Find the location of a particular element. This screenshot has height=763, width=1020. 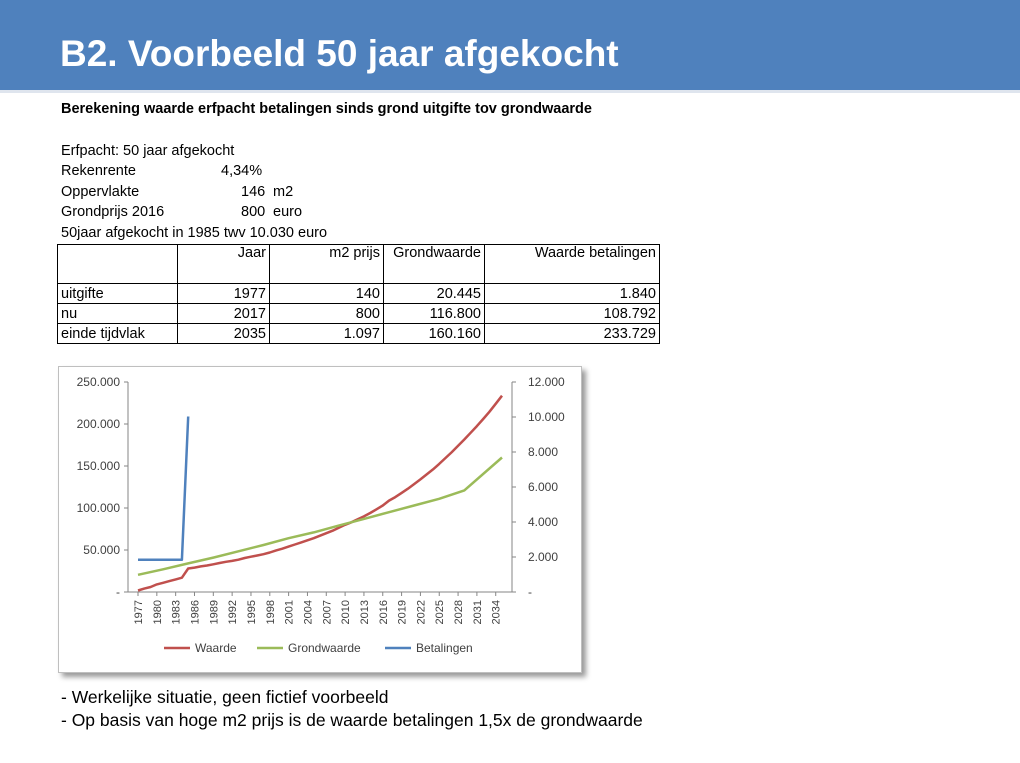

series-line-betalingen is located at coordinates (164, 489).